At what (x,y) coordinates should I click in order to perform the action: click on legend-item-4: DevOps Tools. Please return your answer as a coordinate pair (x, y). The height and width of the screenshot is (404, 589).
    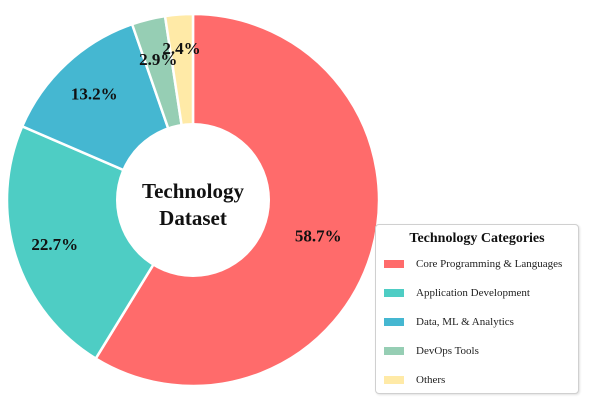
    Looking at the image, I should click on (477, 350).